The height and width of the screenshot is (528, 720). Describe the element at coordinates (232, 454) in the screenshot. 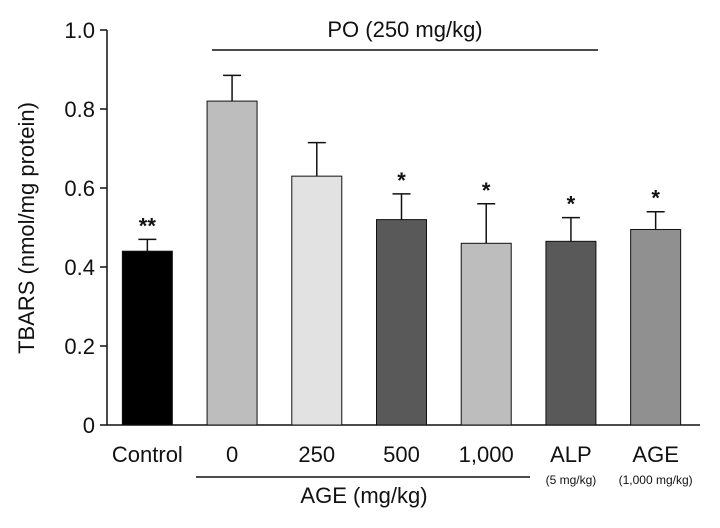

I see `x-tick-label: 0` at that location.